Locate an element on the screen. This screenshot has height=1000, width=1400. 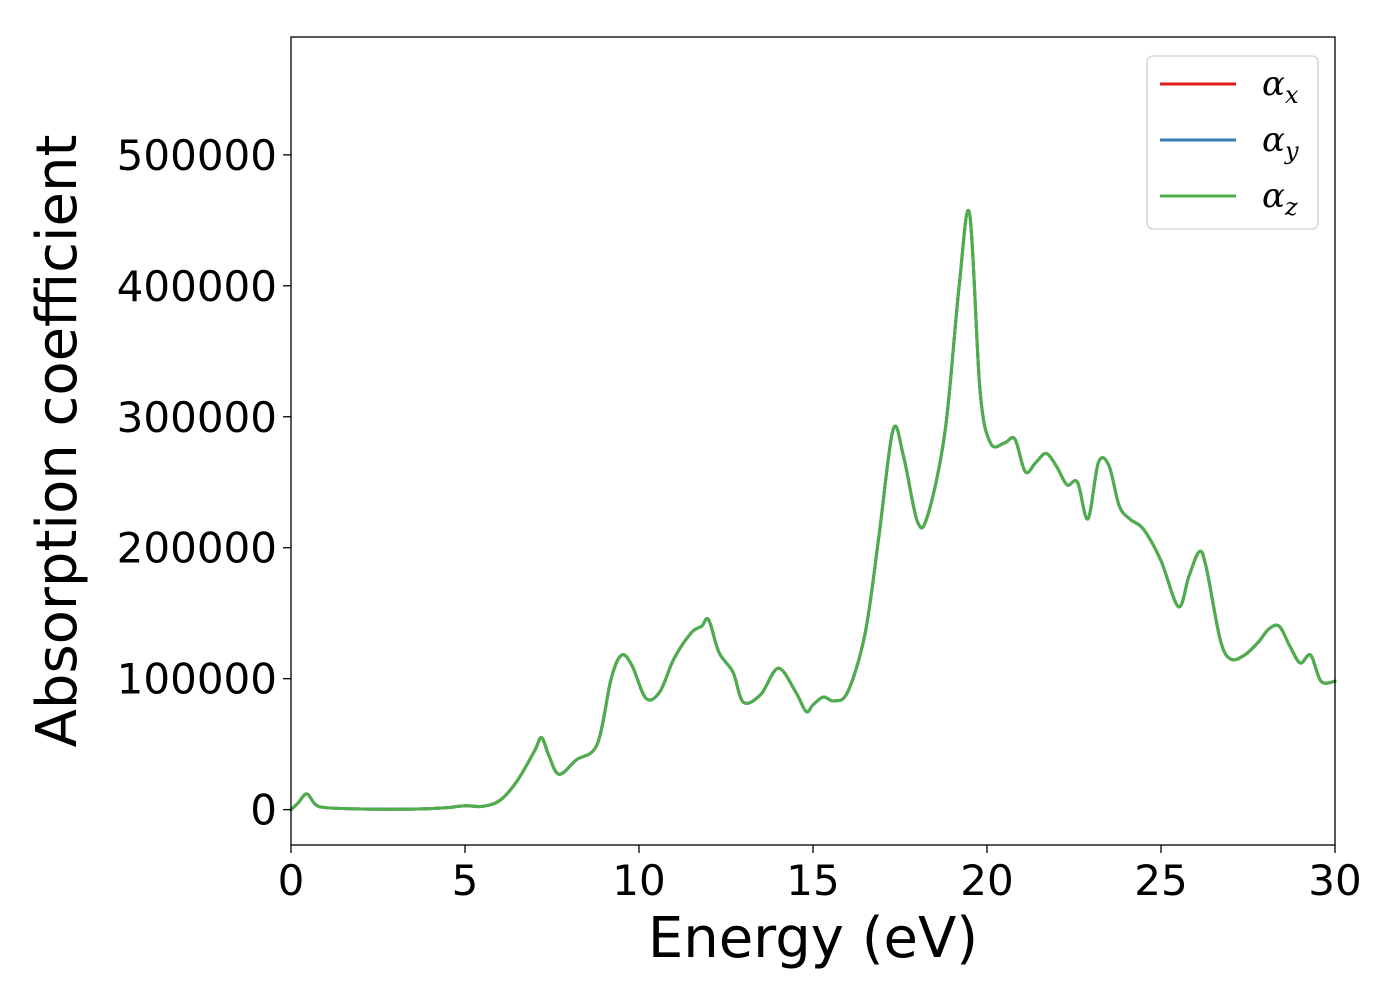
y-axis-label: Absorption coefficient is located at coordinates (57, 441).